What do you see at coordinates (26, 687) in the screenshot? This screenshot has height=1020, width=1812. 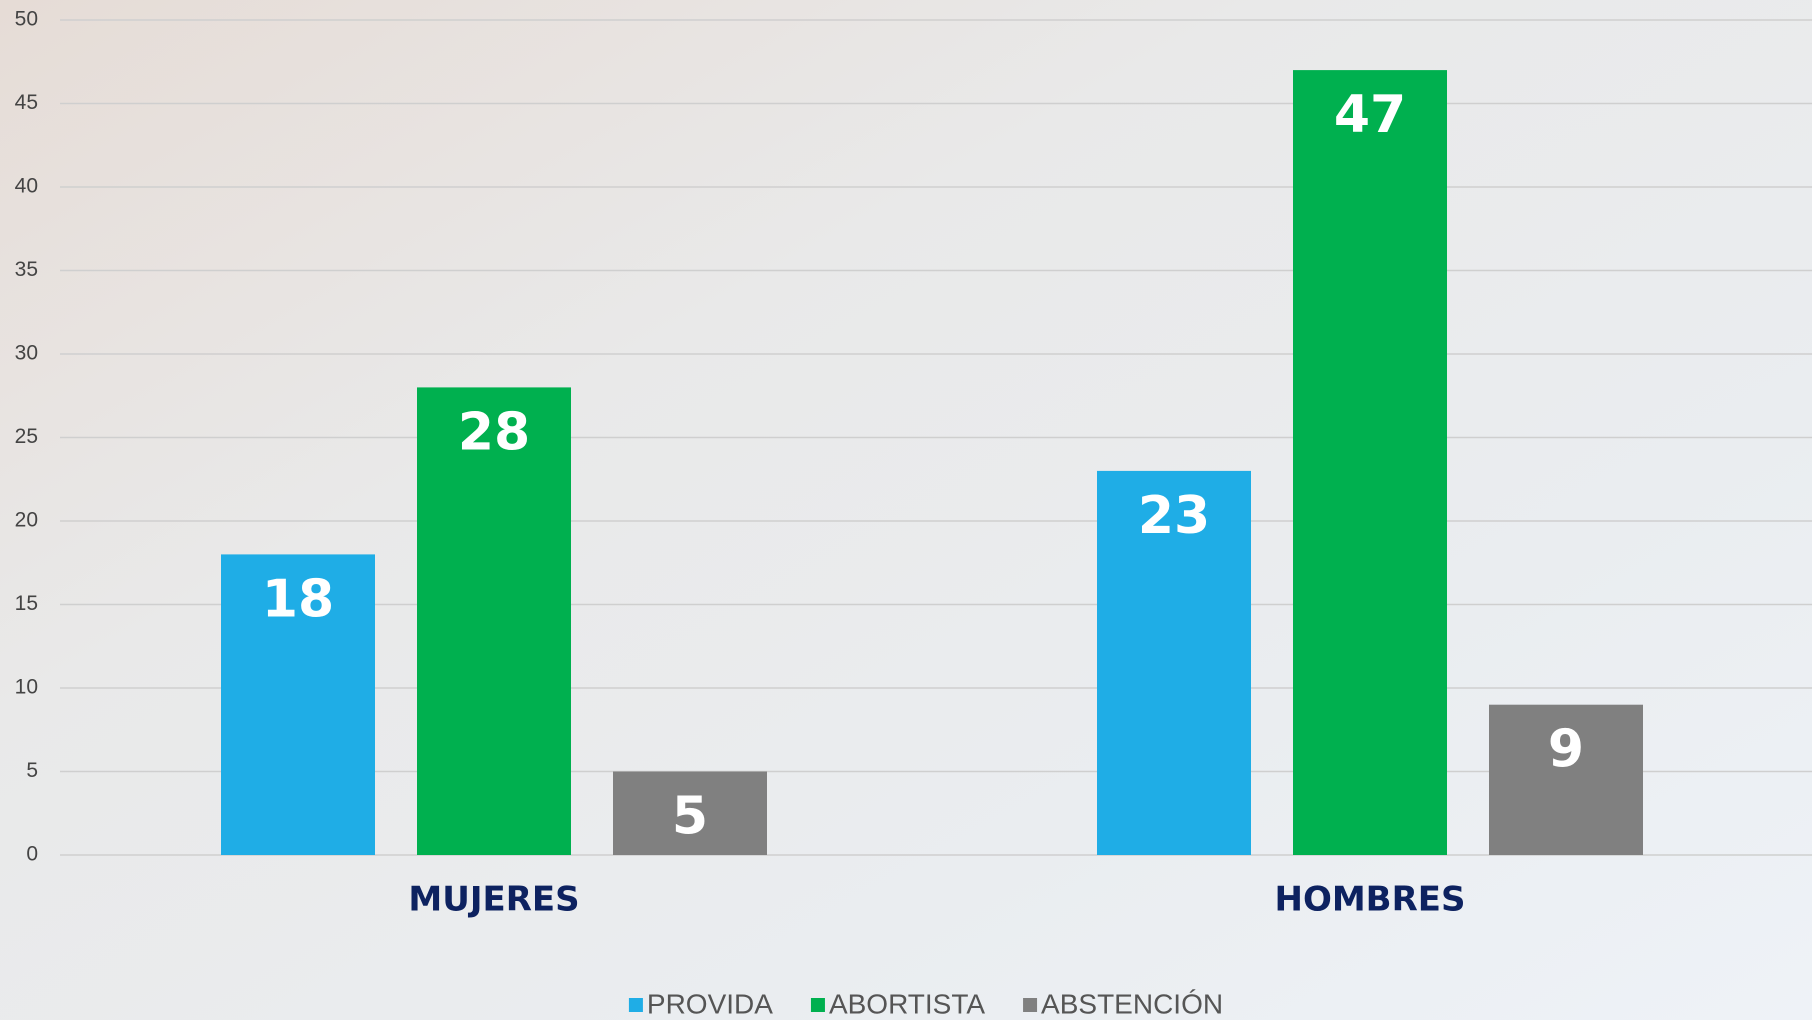 I see `y-tick-label: 10` at bounding box center [26, 687].